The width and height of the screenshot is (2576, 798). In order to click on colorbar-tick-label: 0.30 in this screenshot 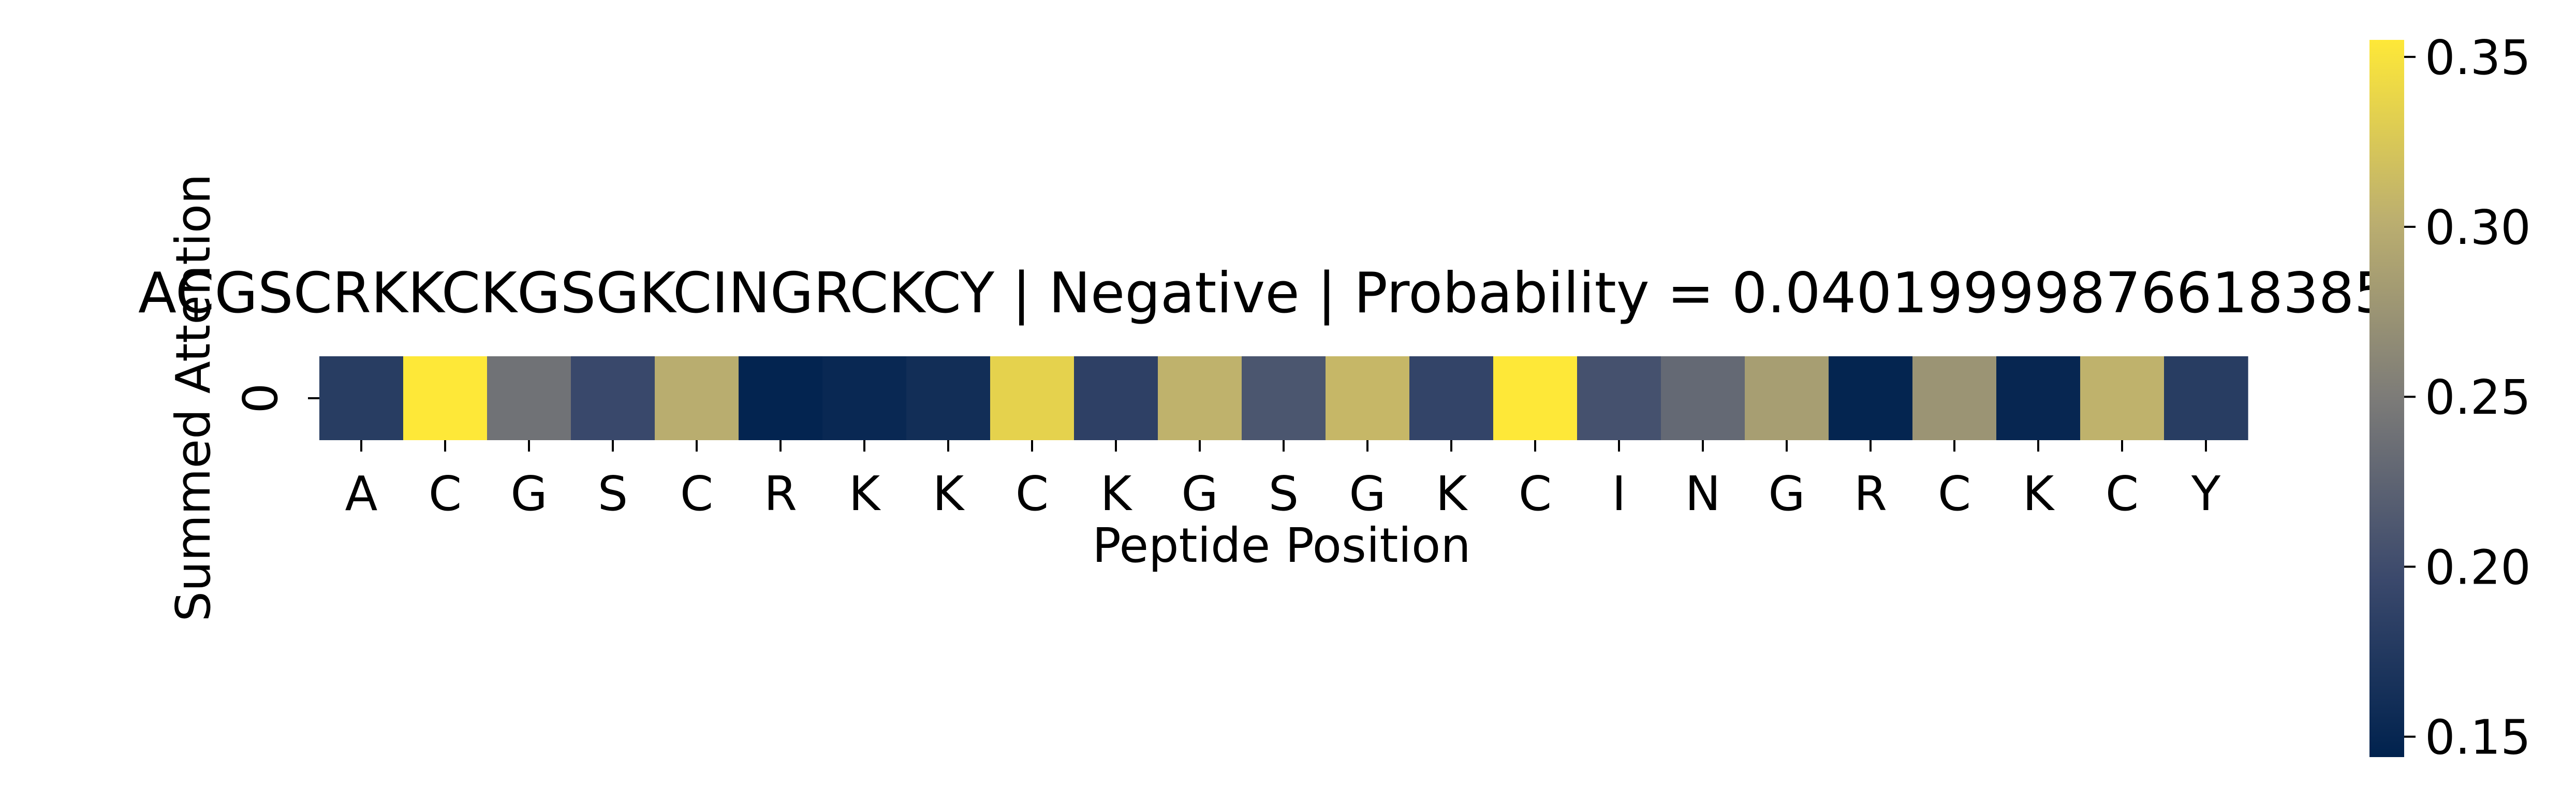, I will do `click(2478, 227)`.